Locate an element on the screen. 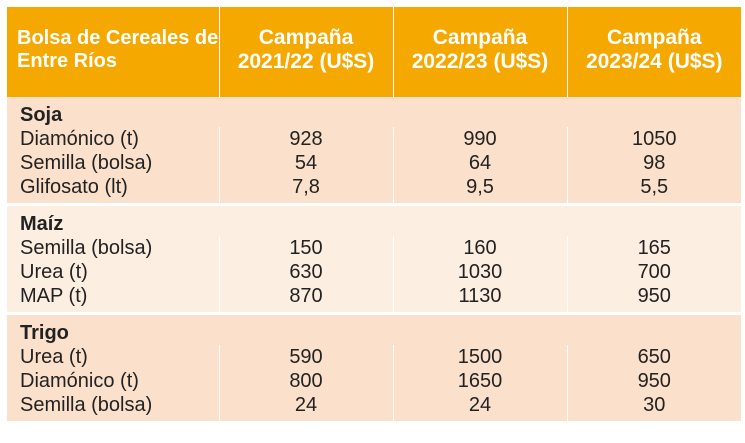 Image resolution: width=745 pixels, height=443 pixels. table-row: Urea (t) 630 1030 700 is located at coordinates (374, 272).